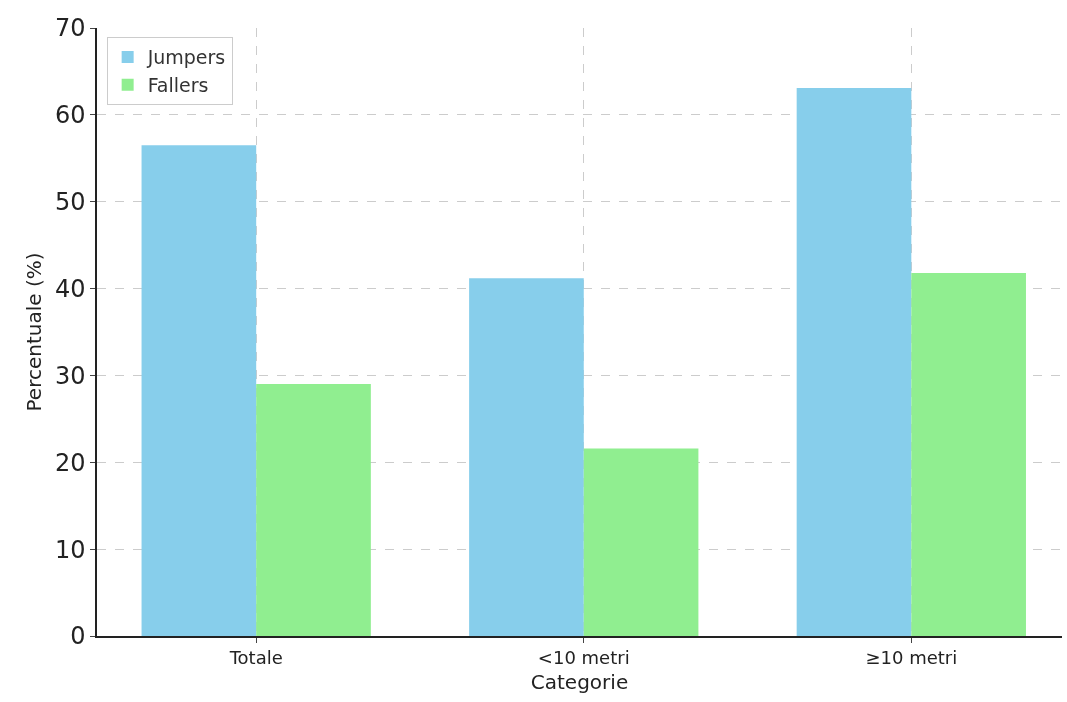 Image resolution: width=1067 pixels, height=702 pixels. Describe the element at coordinates (583, 658) in the screenshot. I see `x-tick-label: <10 metri` at that location.